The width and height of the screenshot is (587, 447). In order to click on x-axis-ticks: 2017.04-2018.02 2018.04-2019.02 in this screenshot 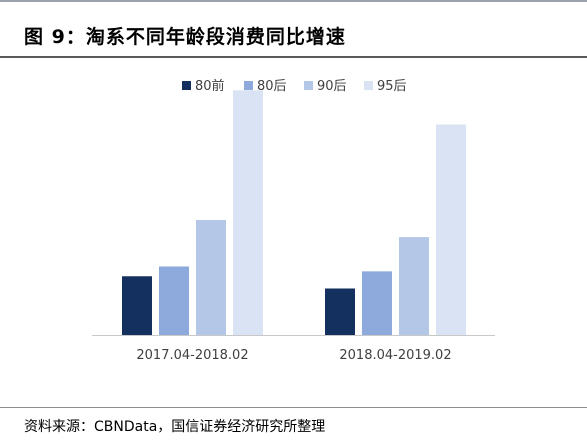, I will do `click(293, 355)`.